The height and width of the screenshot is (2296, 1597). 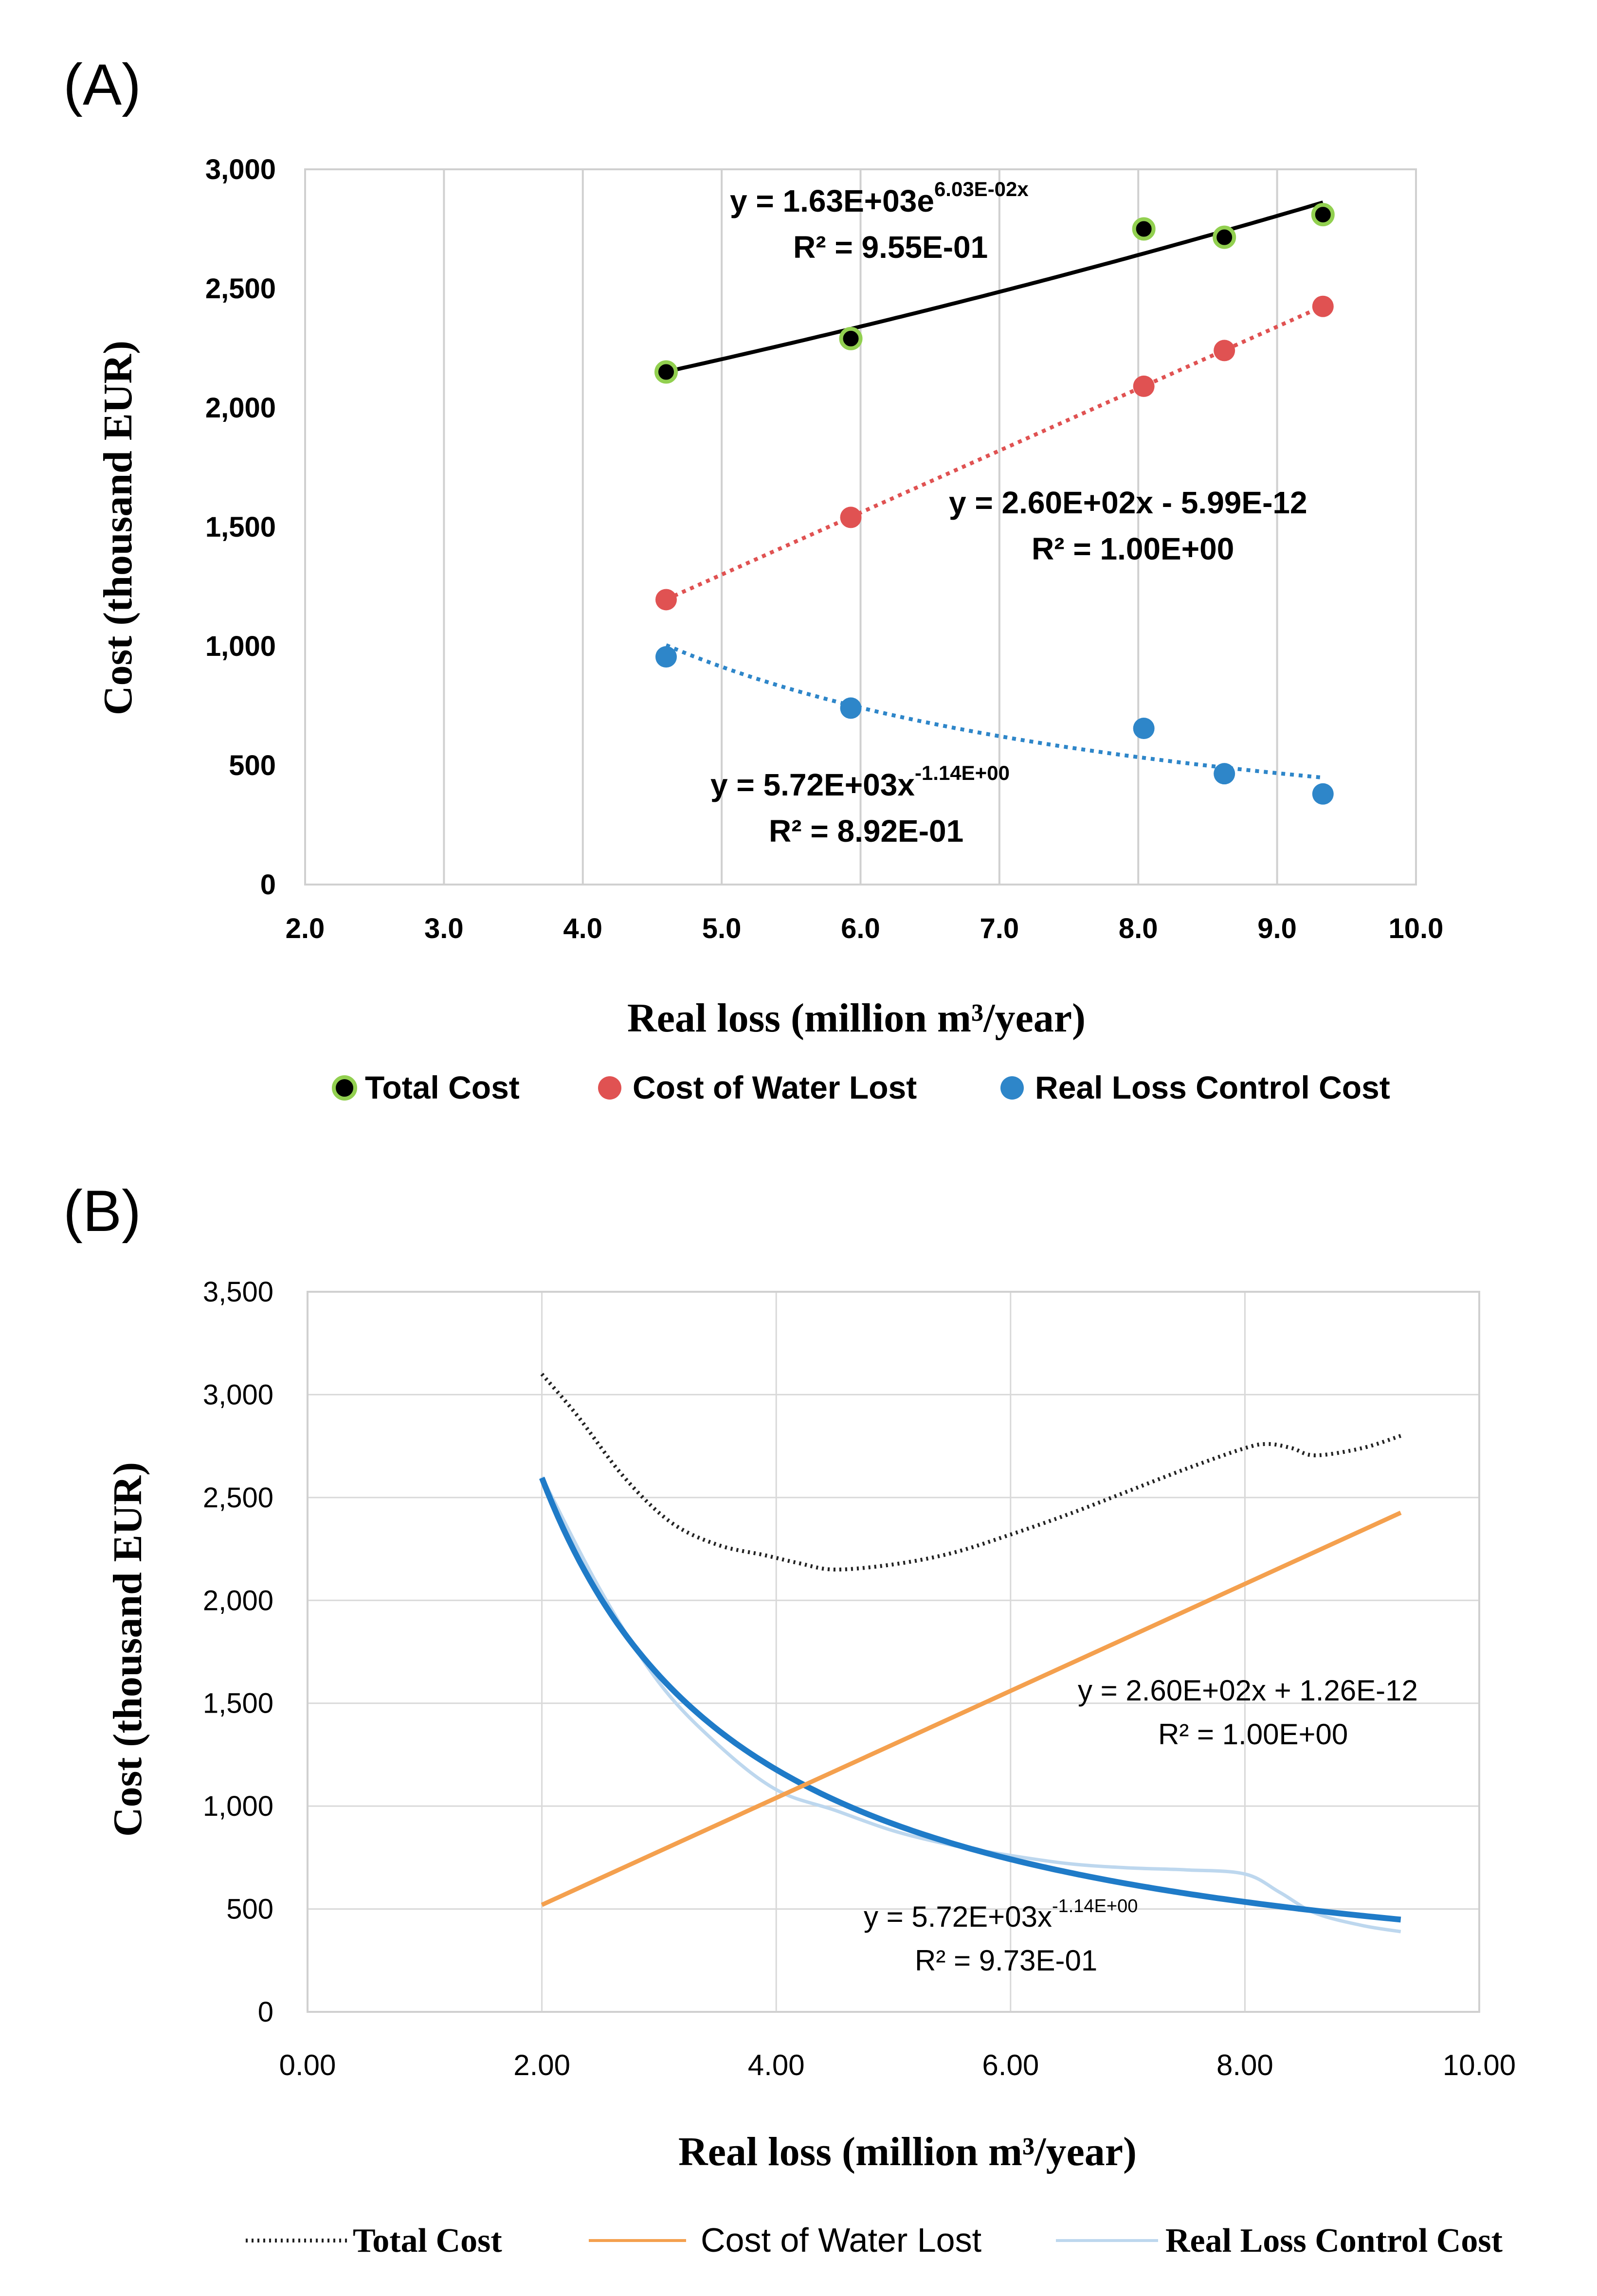 What do you see at coordinates (238, 1652) in the screenshot?
I see `panel-b-y-tick-labels: 0 500 1,000 1,500 2,000 2,500 3,000 3,500` at bounding box center [238, 1652].